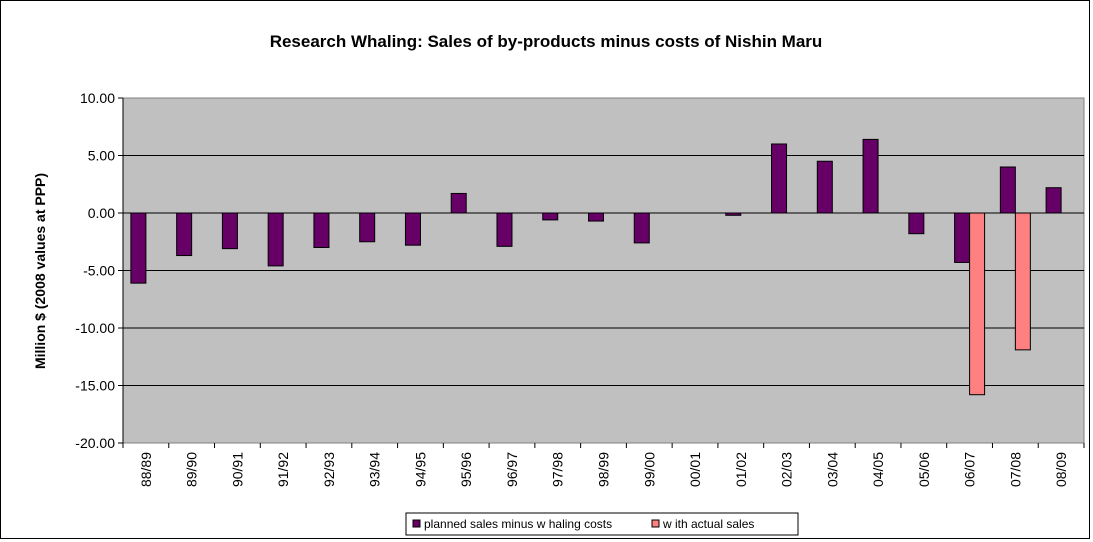  Describe the element at coordinates (1015, 469) in the screenshot. I see `x-tick-label: 07/08` at that location.